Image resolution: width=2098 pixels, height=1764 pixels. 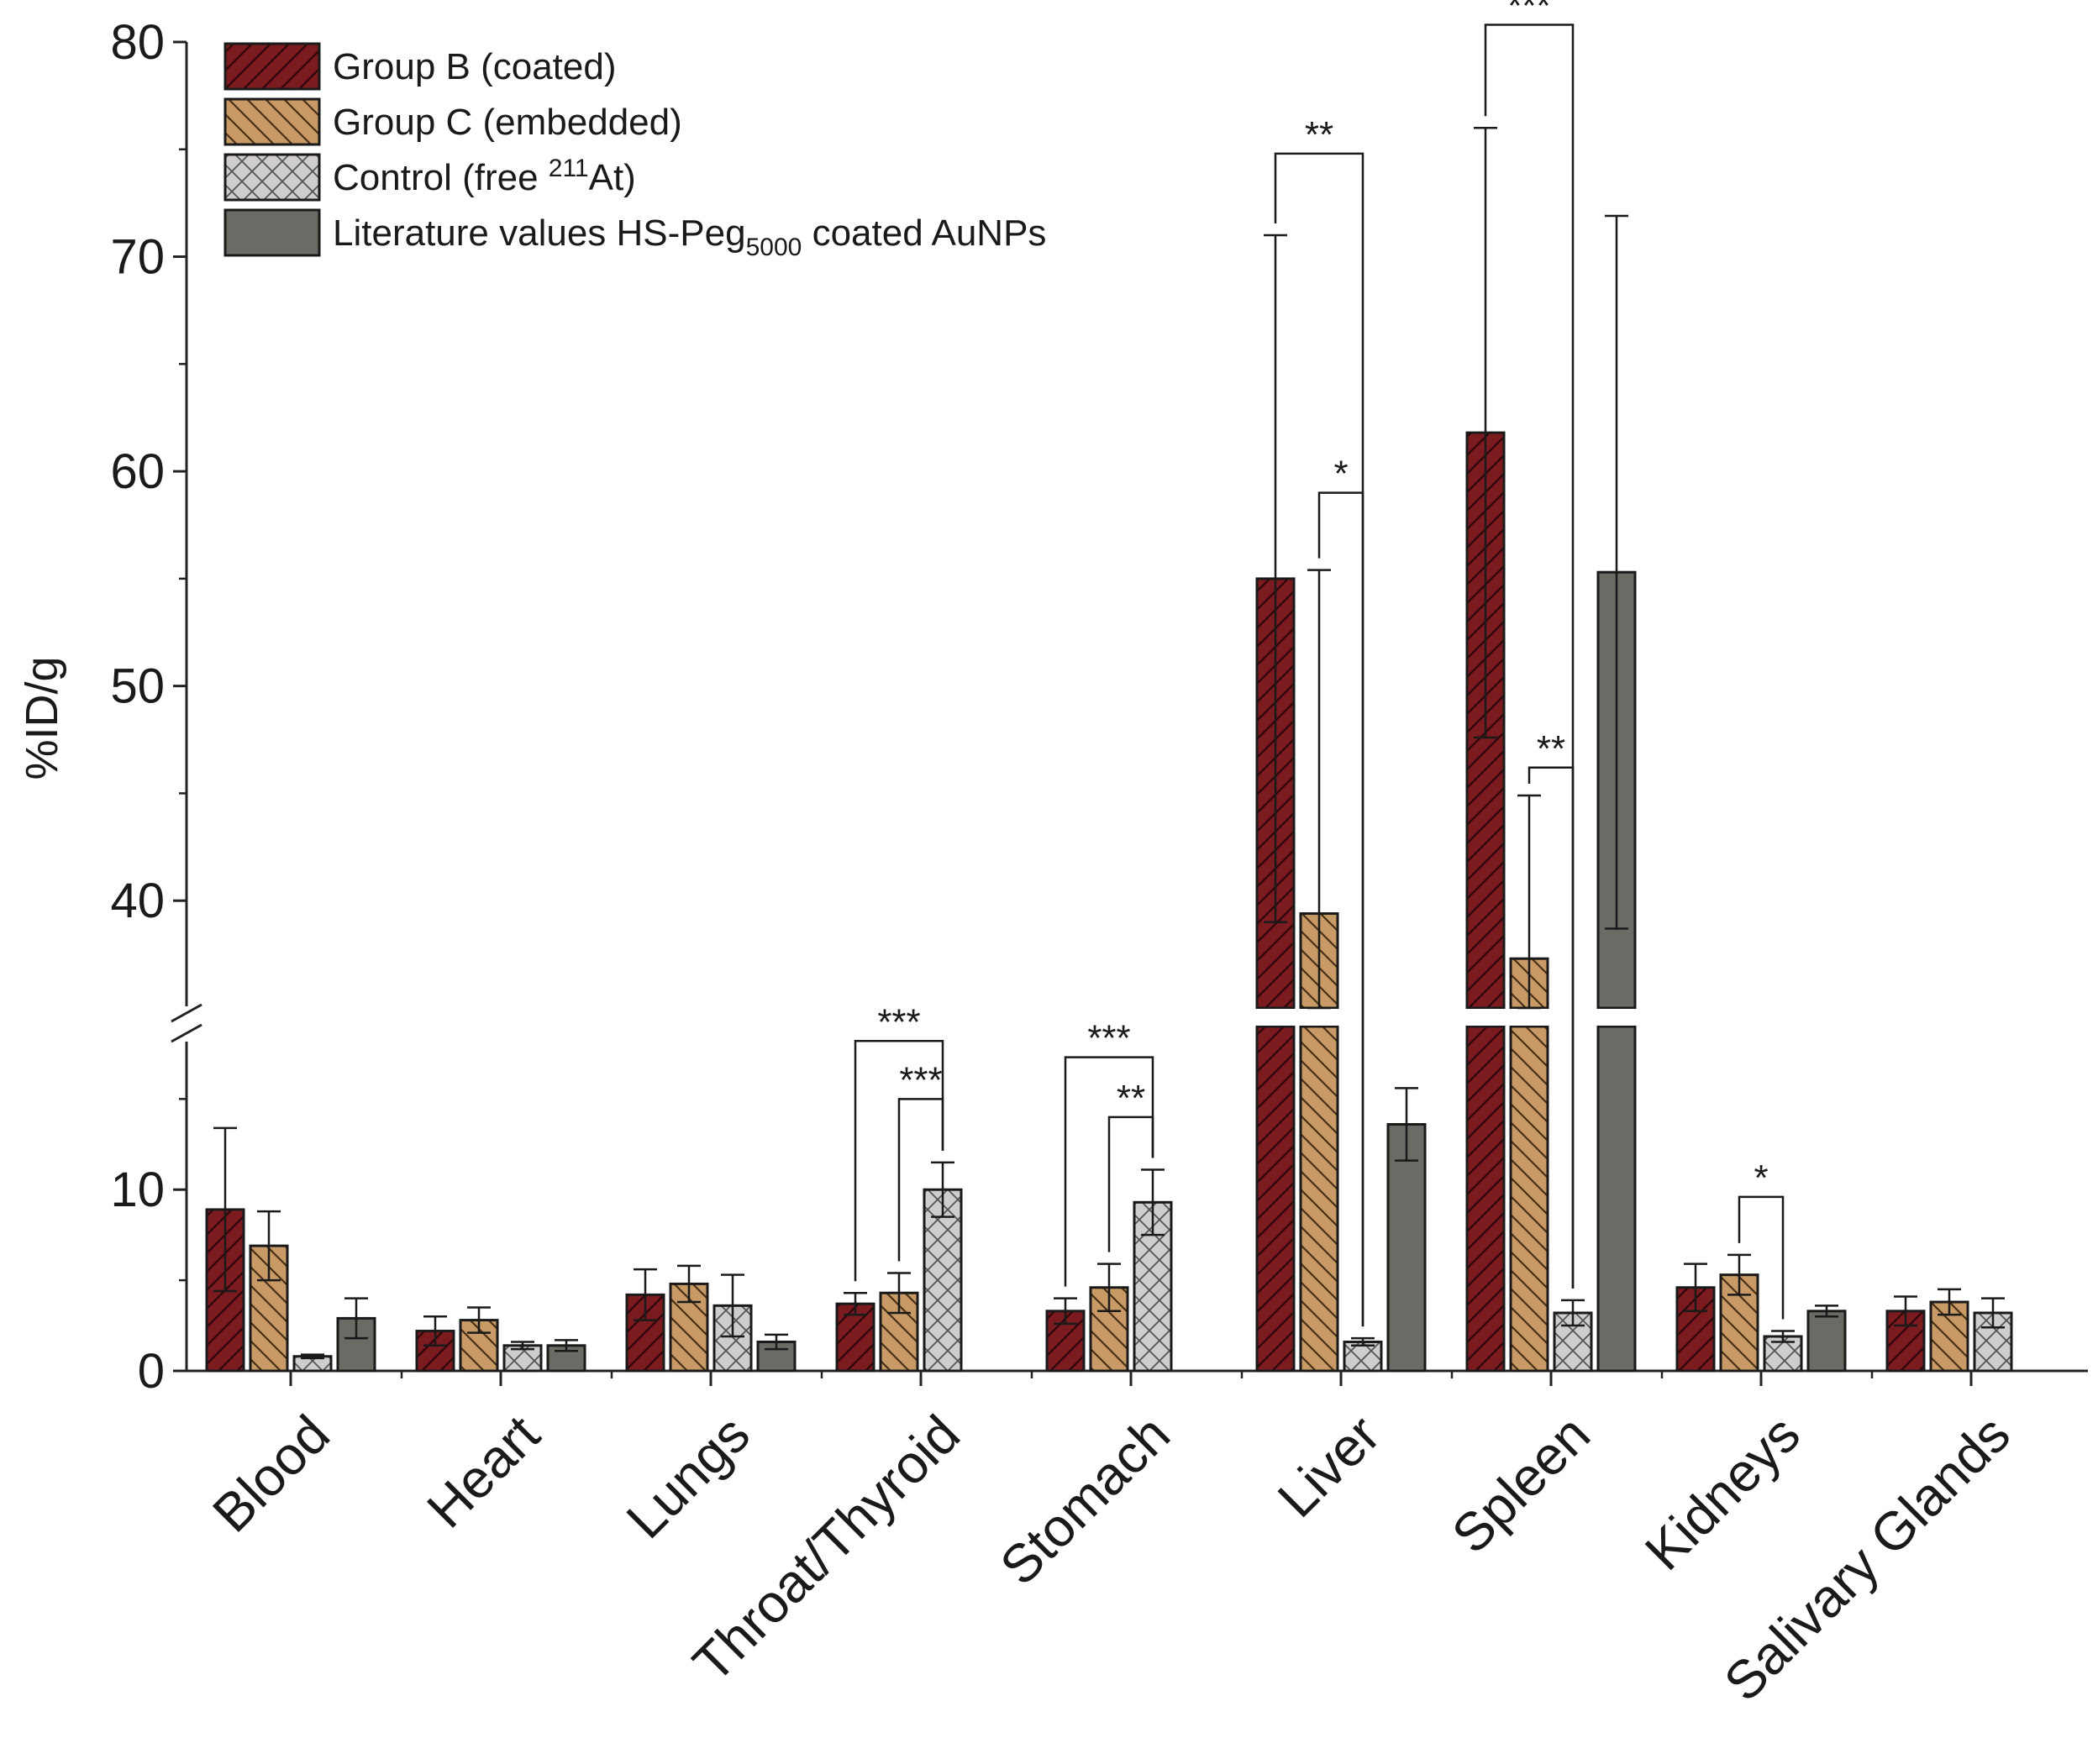 I want to click on legend-label: Group B (coated), so click(x=475, y=66).